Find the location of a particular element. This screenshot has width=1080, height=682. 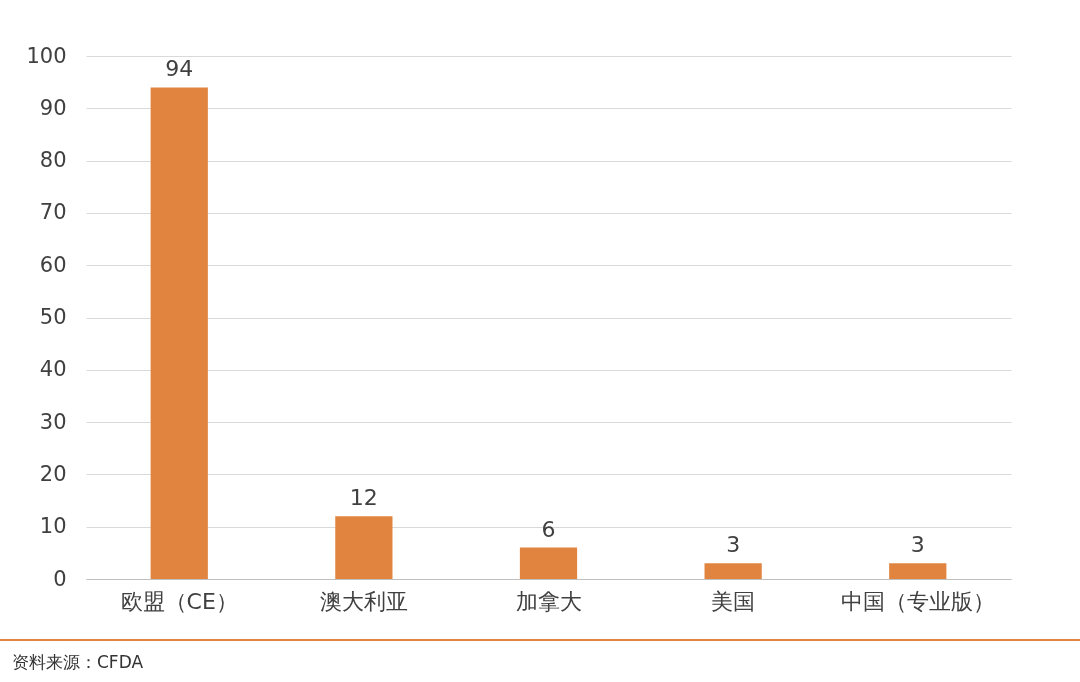

y-tick-label: 20 is located at coordinates (53, 473).